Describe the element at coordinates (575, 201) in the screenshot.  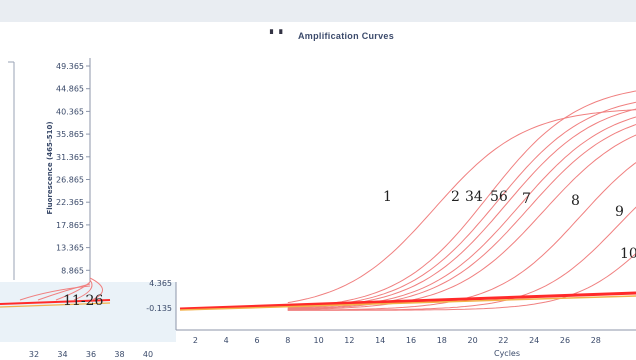
I see `curve-label-8: 8` at that location.